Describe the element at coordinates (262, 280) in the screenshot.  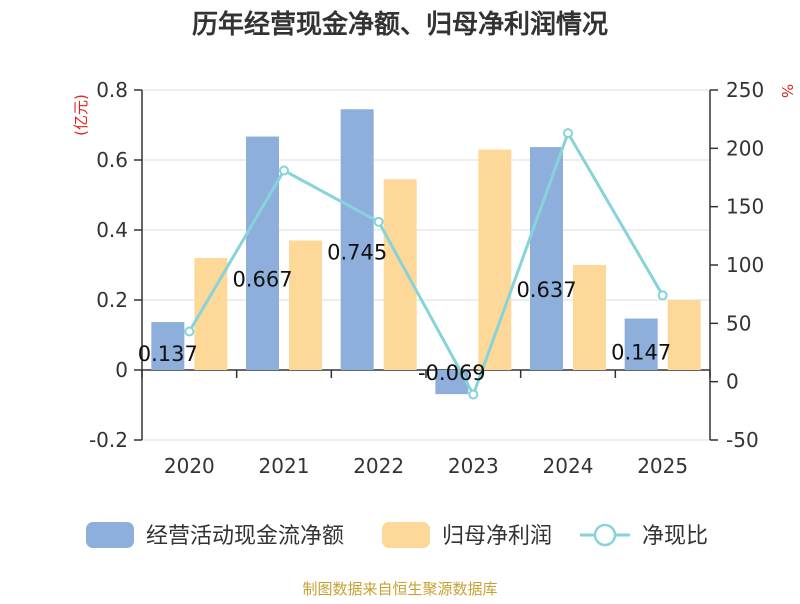
I see `data-label-ocf: 0.667` at that location.